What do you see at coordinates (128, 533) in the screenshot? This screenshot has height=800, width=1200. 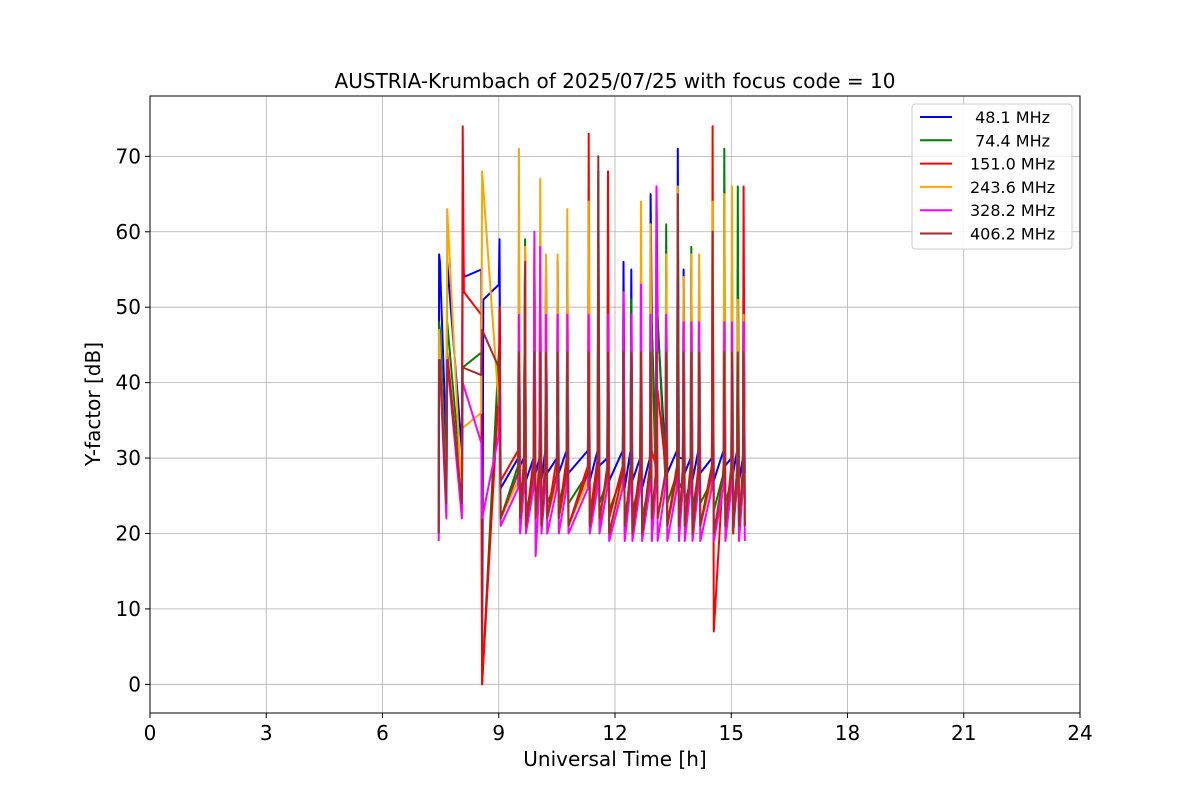 I see `y-tick-label: 20` at bounding box center [128, 533].